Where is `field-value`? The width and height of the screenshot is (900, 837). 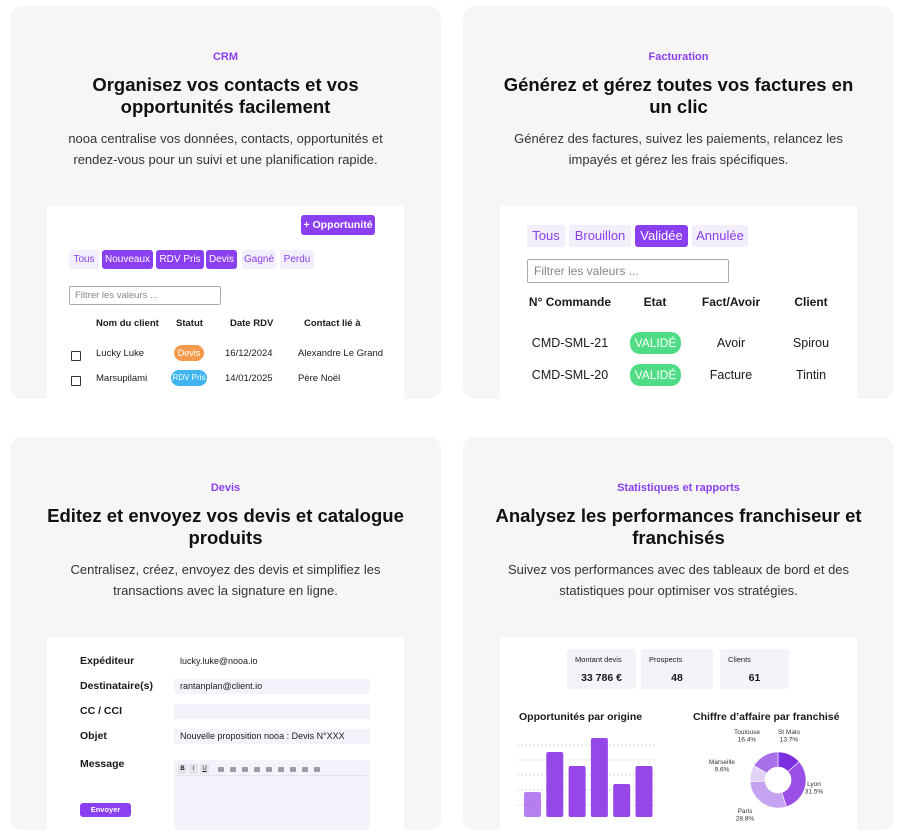 field-value is located at coordinates (272, 711).